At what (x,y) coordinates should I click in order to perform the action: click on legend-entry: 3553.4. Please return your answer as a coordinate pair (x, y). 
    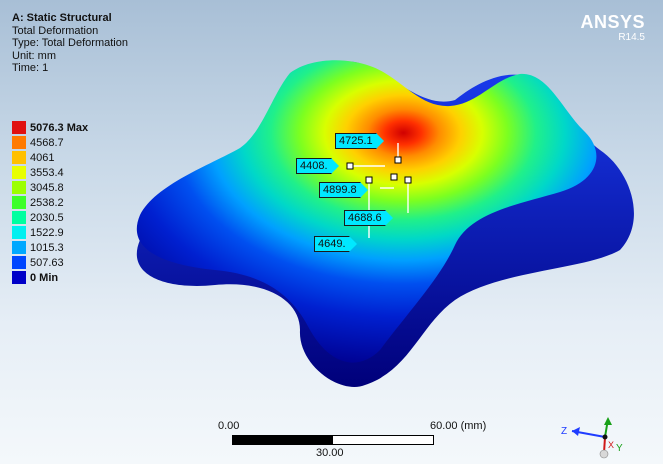
    Looking at the image, I should click on (38, 172).